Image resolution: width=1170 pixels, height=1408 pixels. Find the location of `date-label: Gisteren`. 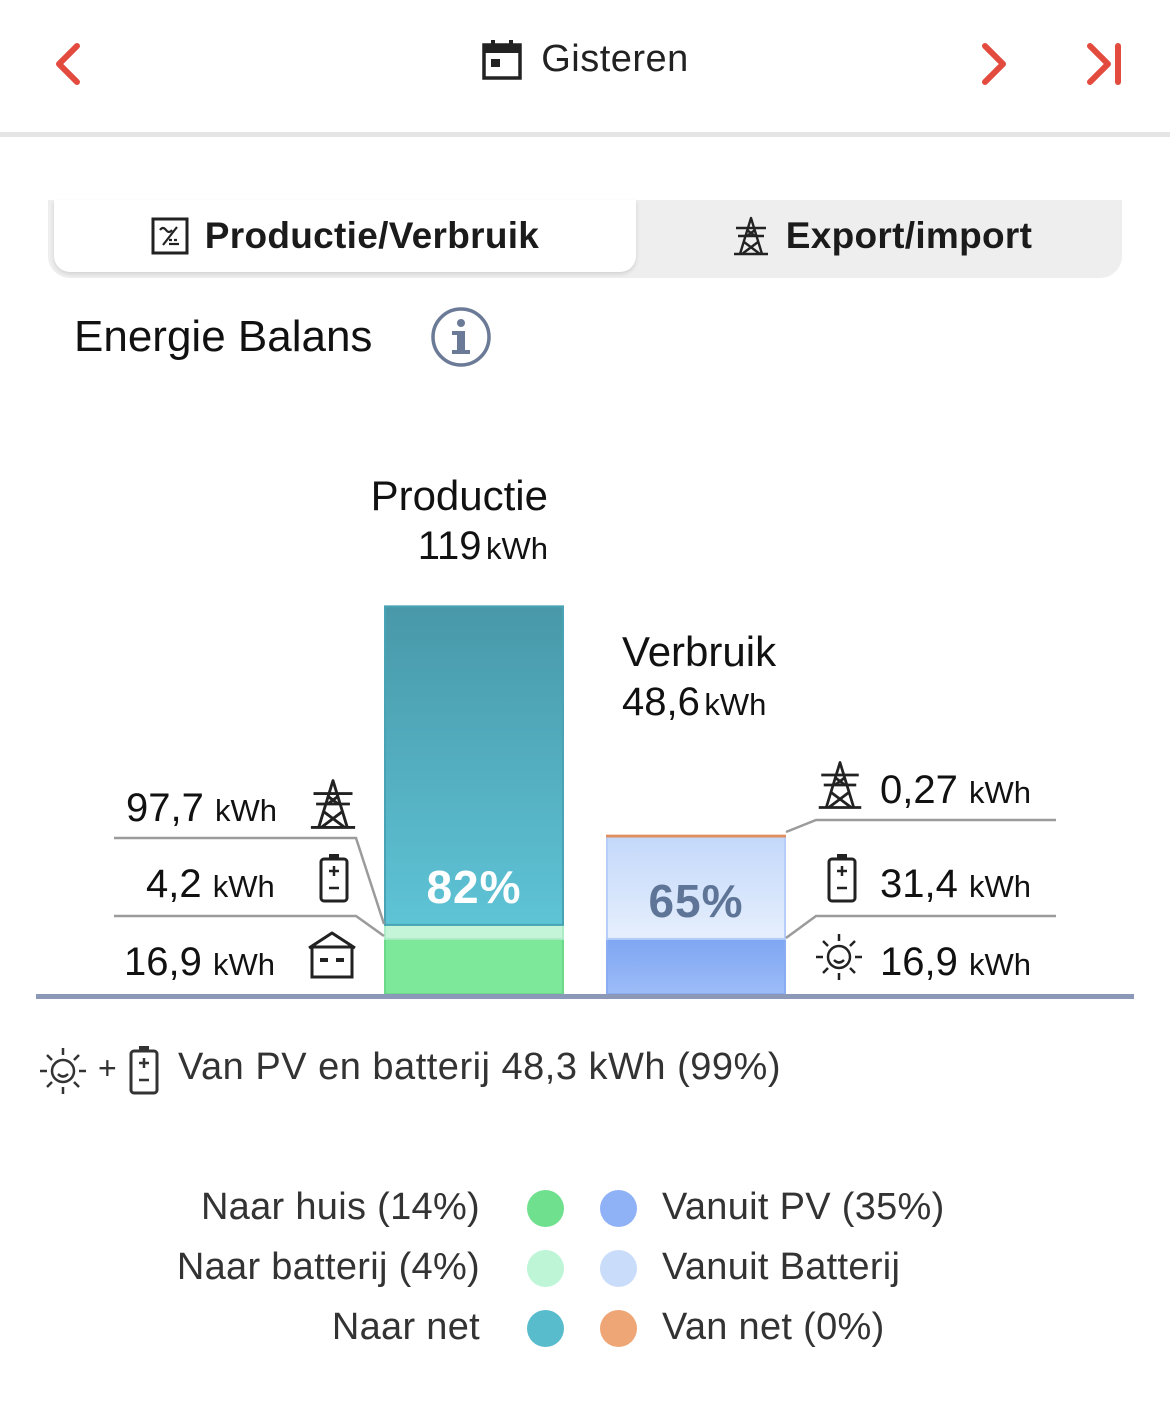

date-label: Gisteren is located at coordinates (615, 59).